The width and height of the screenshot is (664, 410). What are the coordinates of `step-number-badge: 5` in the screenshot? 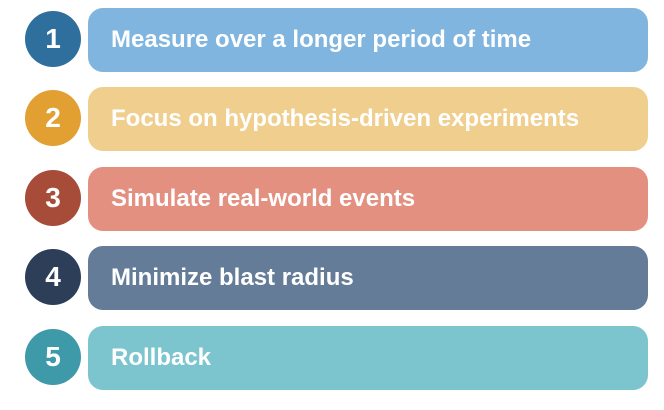 It's located at (53, 357).